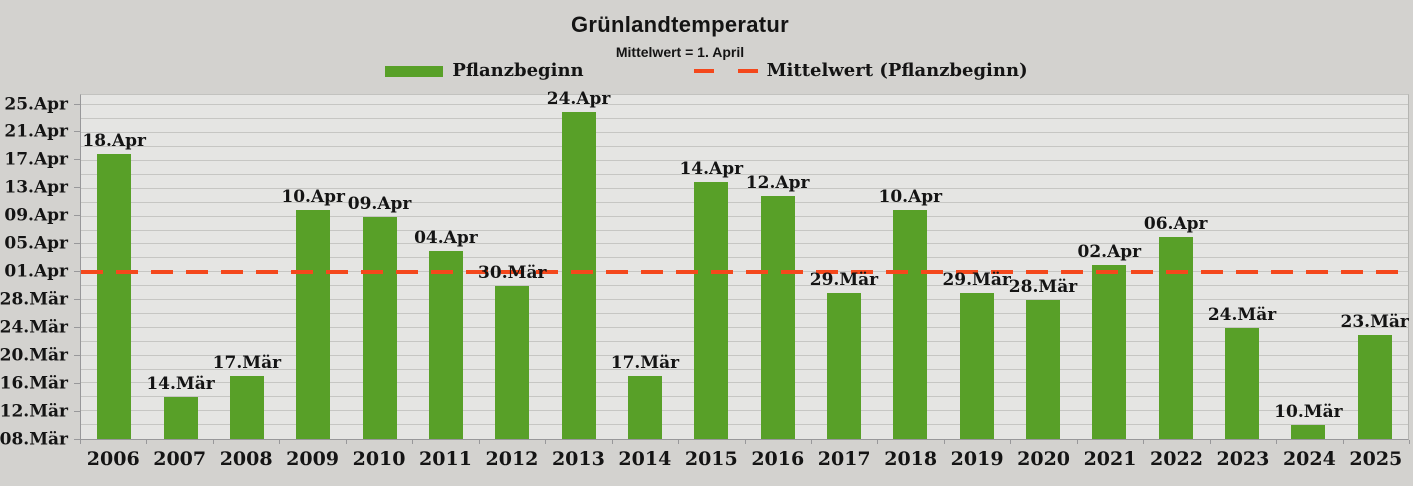 This screenshot has height=486, width=1413. Describe the element at coordinates (512, 459) in the screenshot. I see `x-label-2012: 2012` at that location.